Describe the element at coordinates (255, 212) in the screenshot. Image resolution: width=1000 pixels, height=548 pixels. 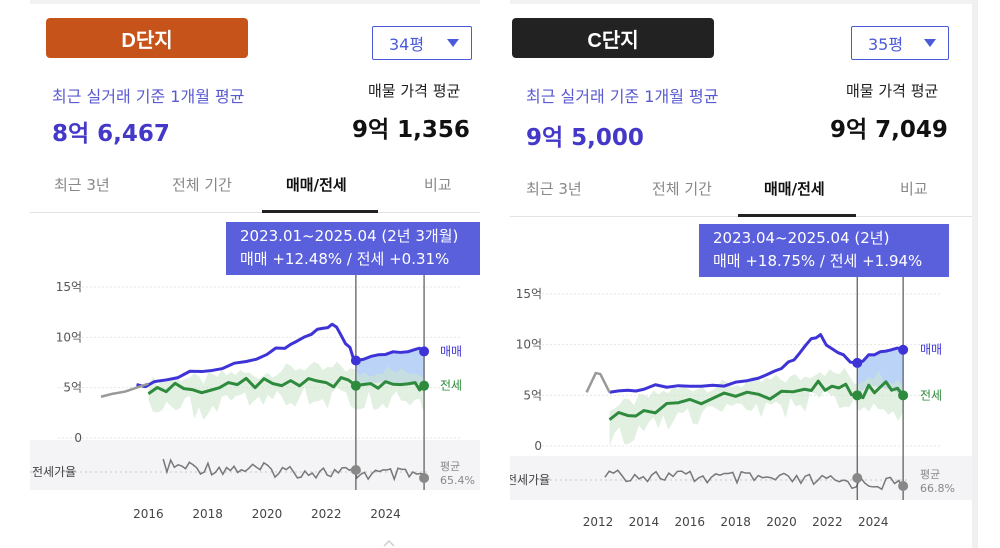
I see `tab-divider` at that location.